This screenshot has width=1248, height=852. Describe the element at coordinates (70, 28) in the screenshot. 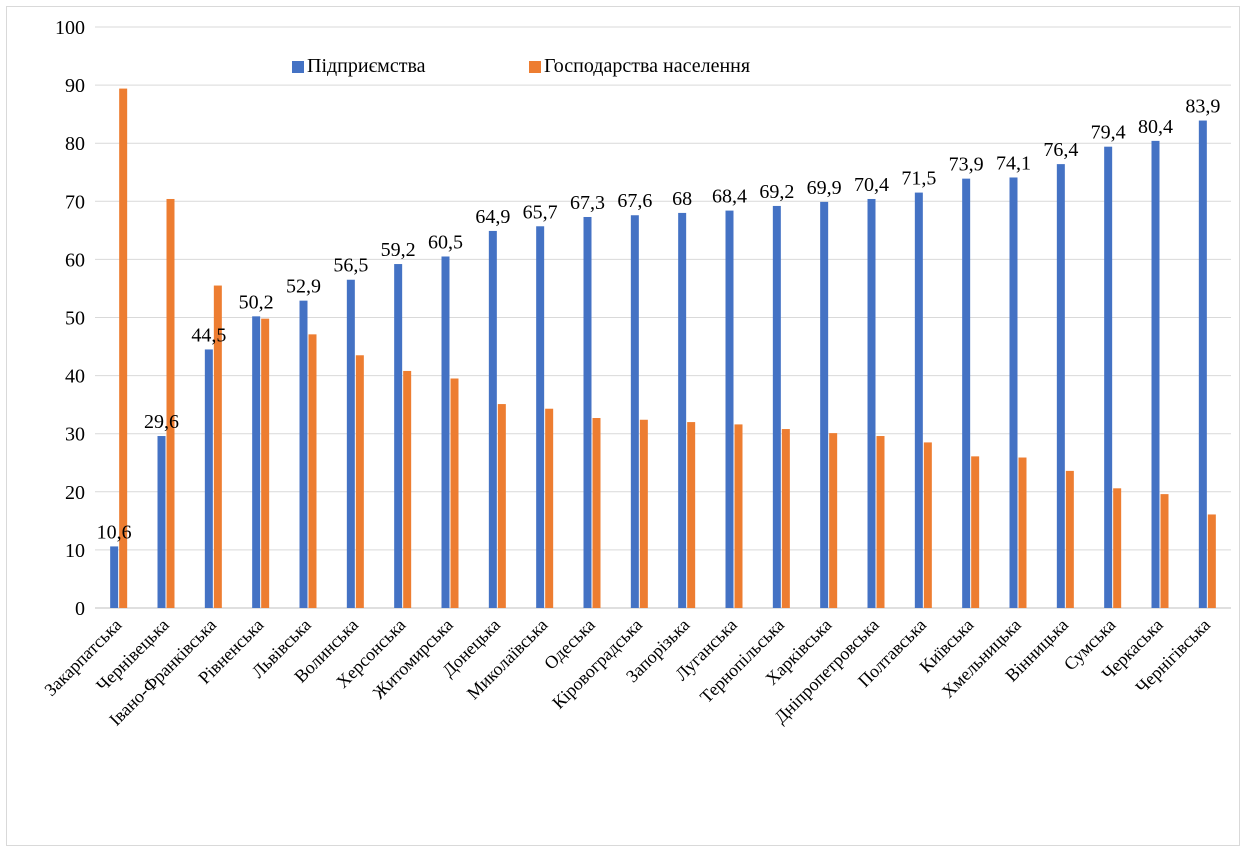

I see `y-tick-label: 100` at that location.